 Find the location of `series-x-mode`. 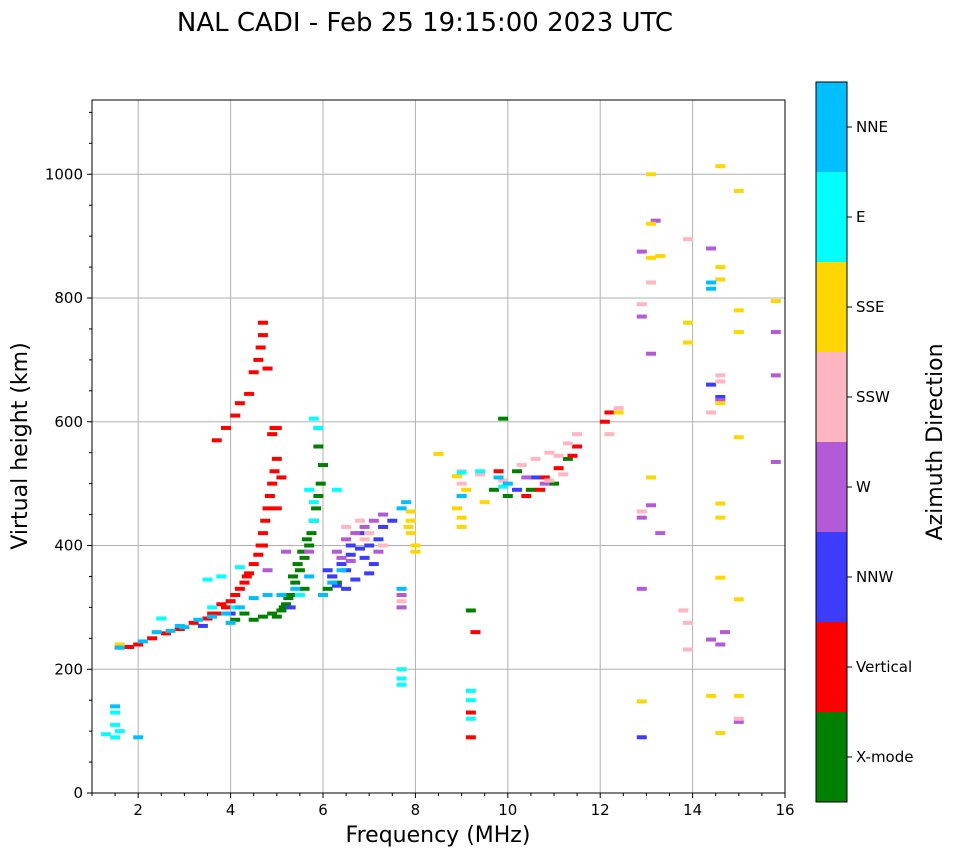

series-x-mode is located at coordinates (401, 519).